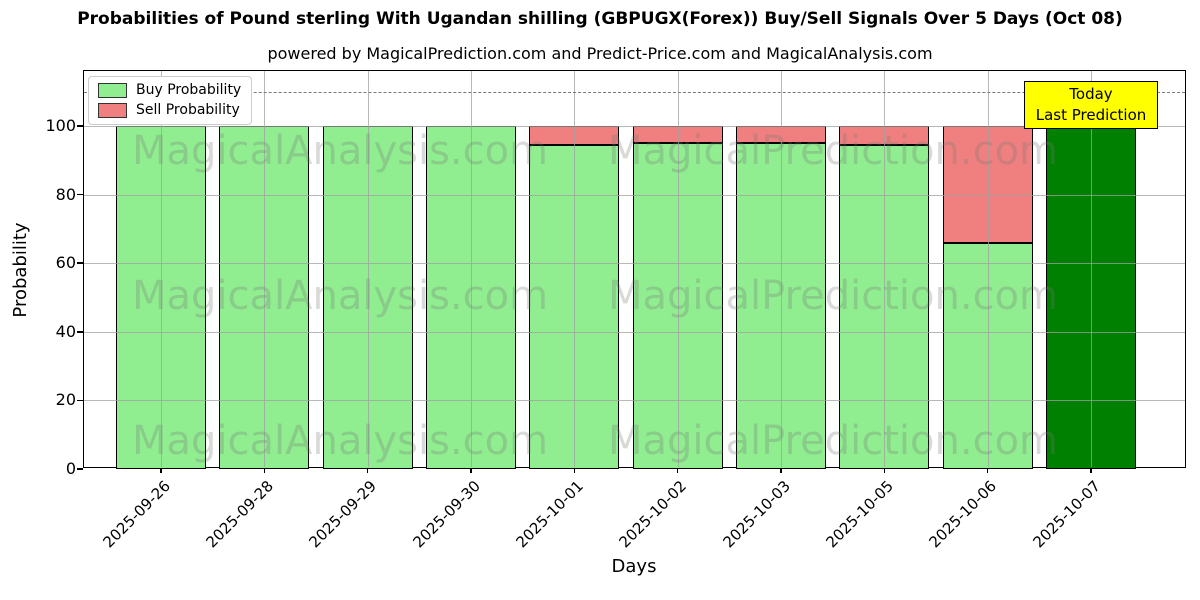 This screenshot has height=600, width=1200. Describe the element at coordinates (634, 92) in the screenshot. I see `dashed-threshold-line` at that location.